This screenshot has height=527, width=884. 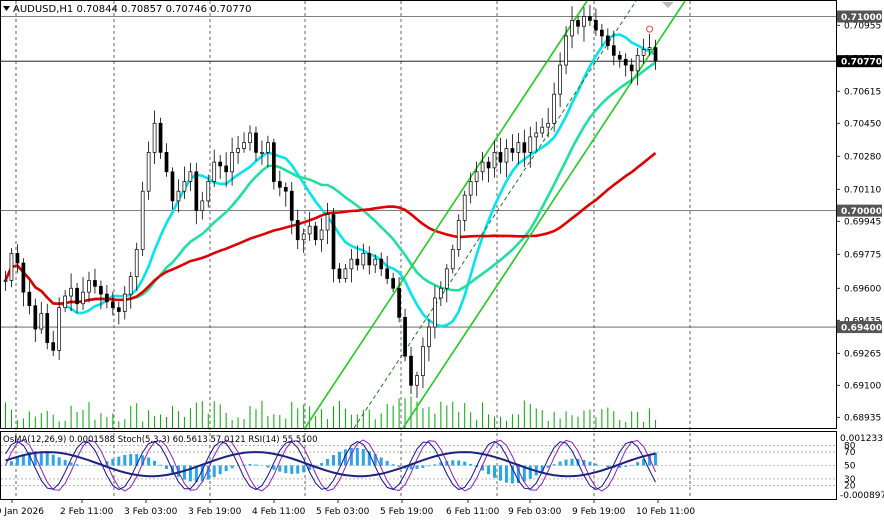 I want to click on time-tick-label: 10 Feb 11:00, so click(x=665, y=512).